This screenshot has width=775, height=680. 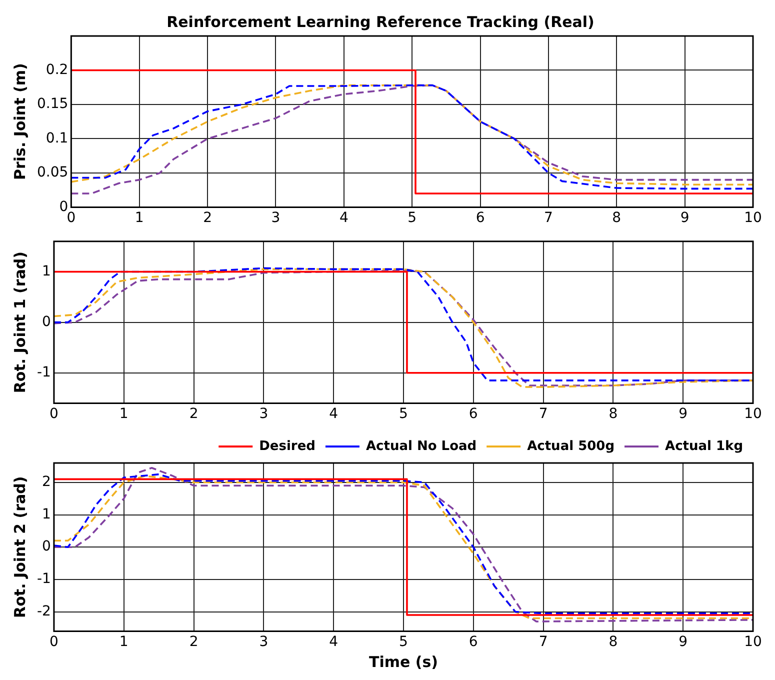 What do you see at coordinates (287, 446) in the screenshot?
I see `legend-label: Desired` at bounding box center [287, 446].